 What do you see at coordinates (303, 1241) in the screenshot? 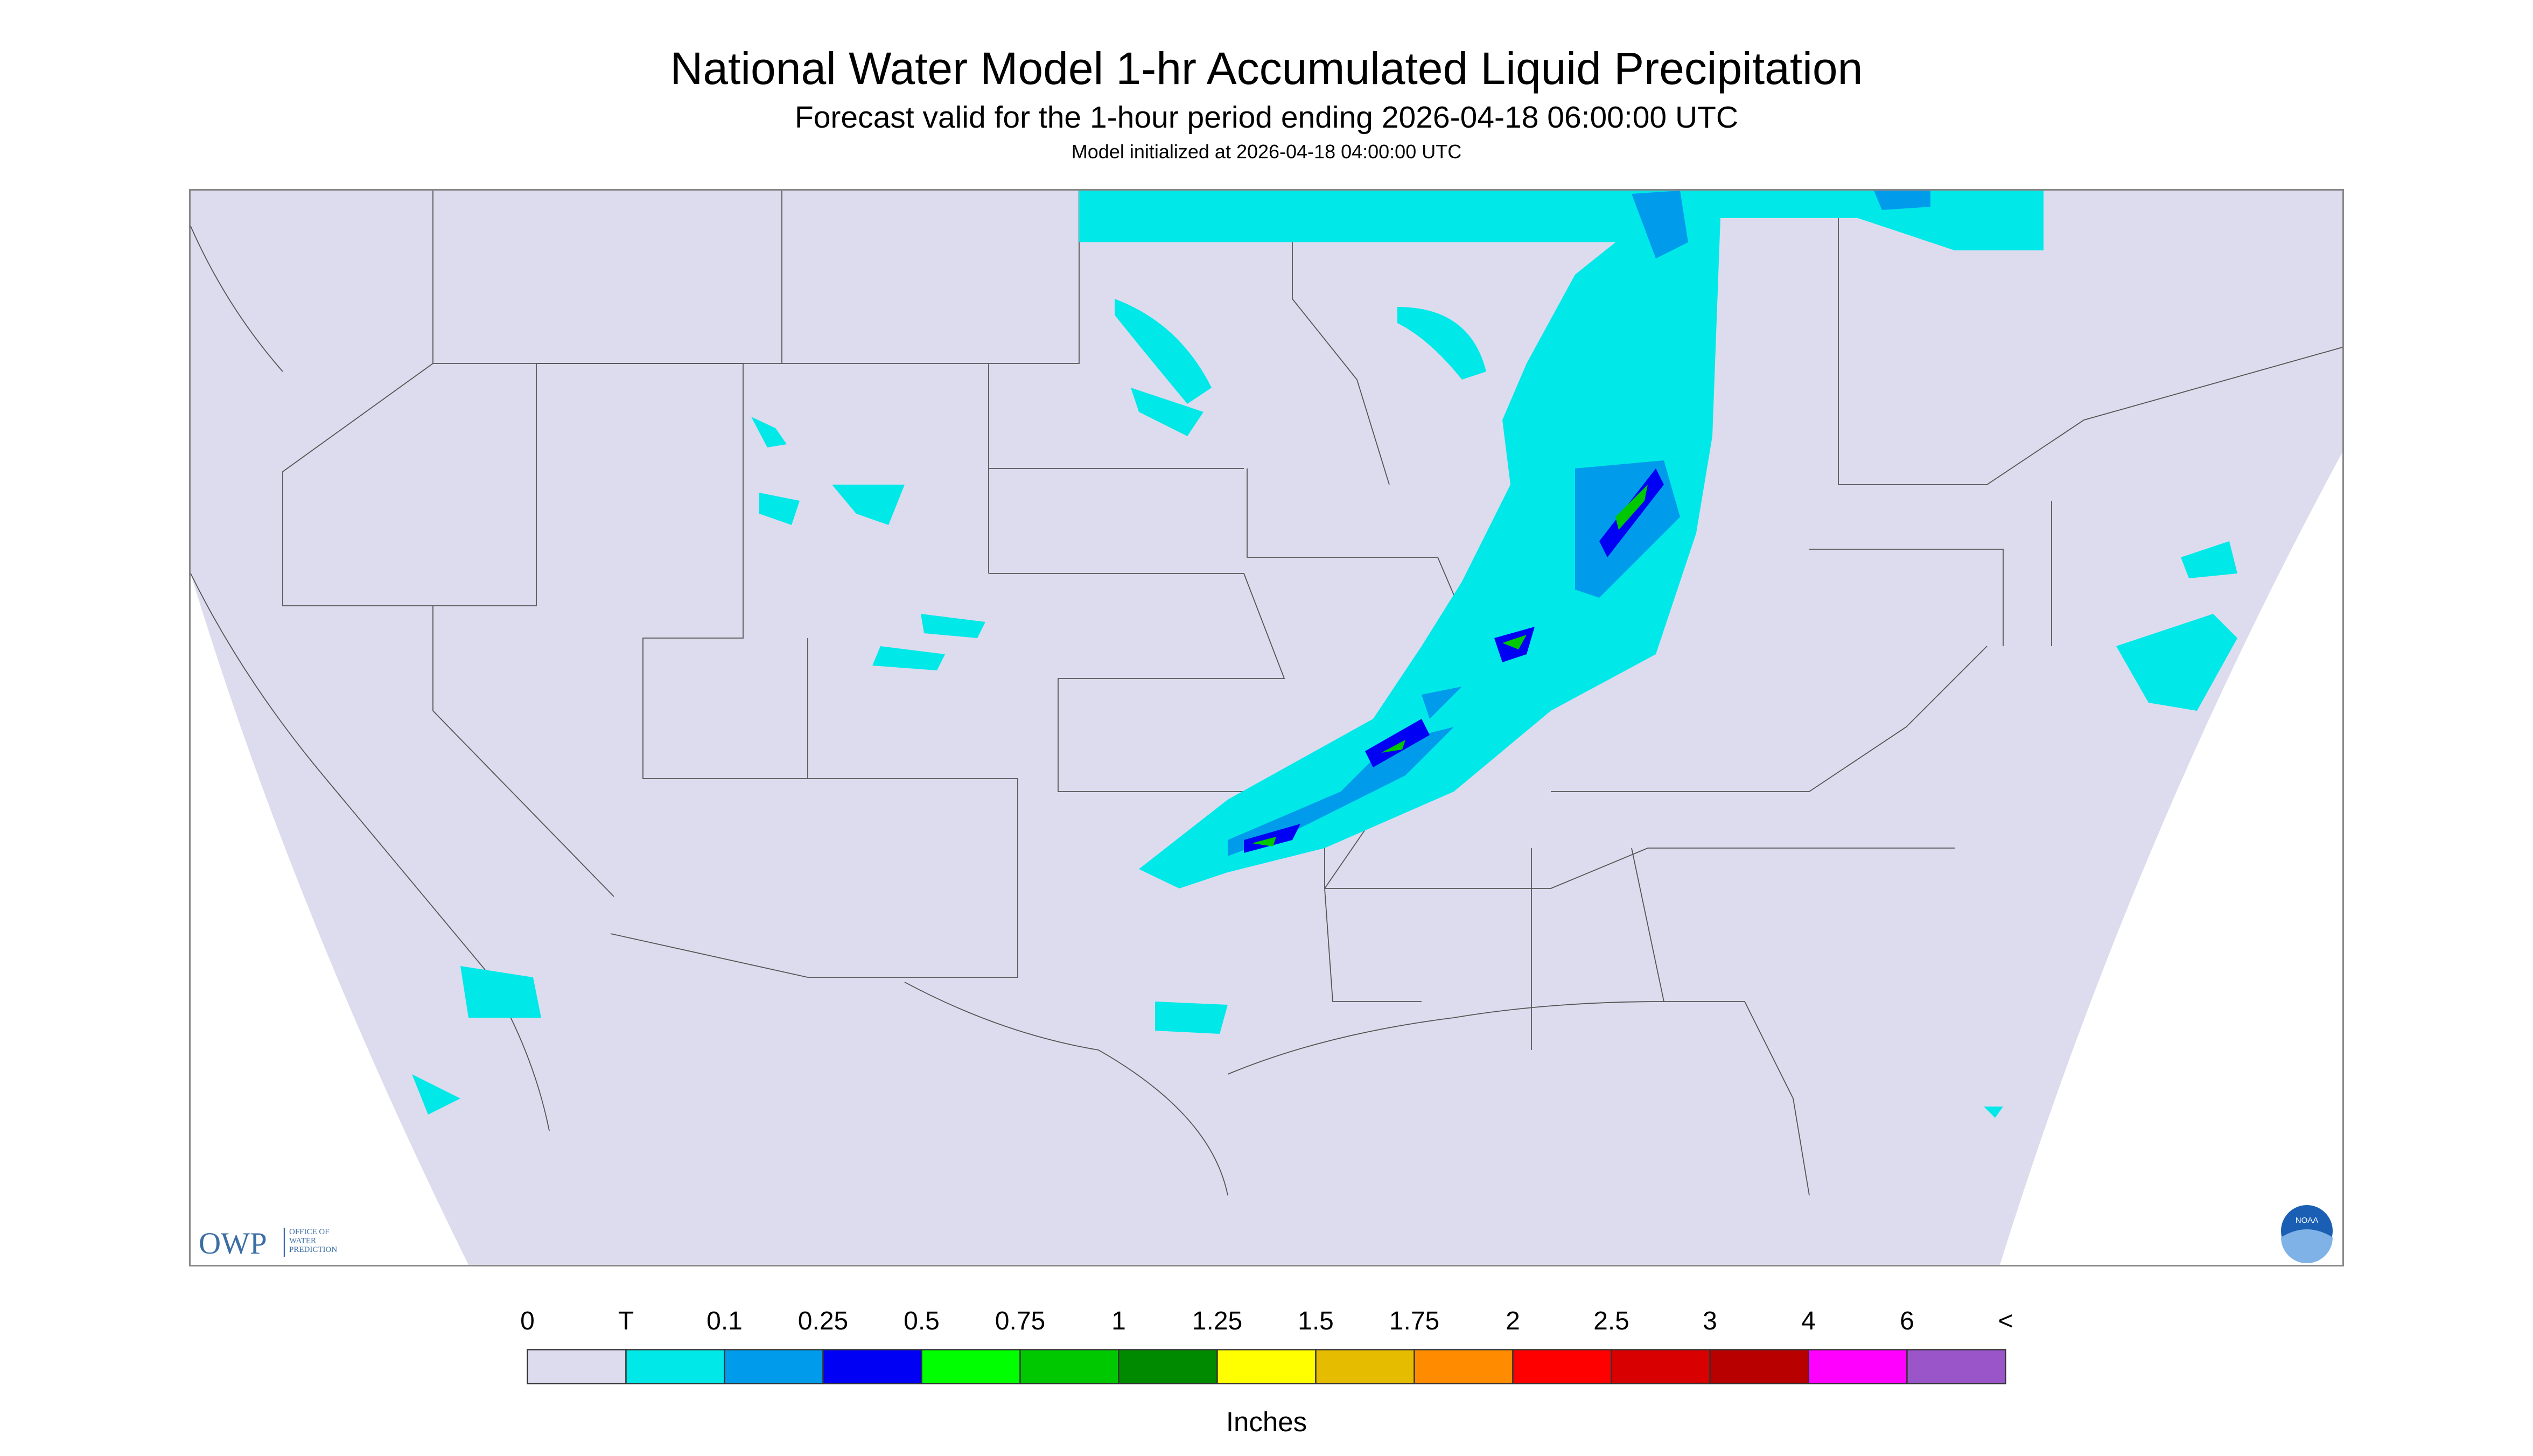
I see `owp-text: WATER` at bounding box center [303, 1241].